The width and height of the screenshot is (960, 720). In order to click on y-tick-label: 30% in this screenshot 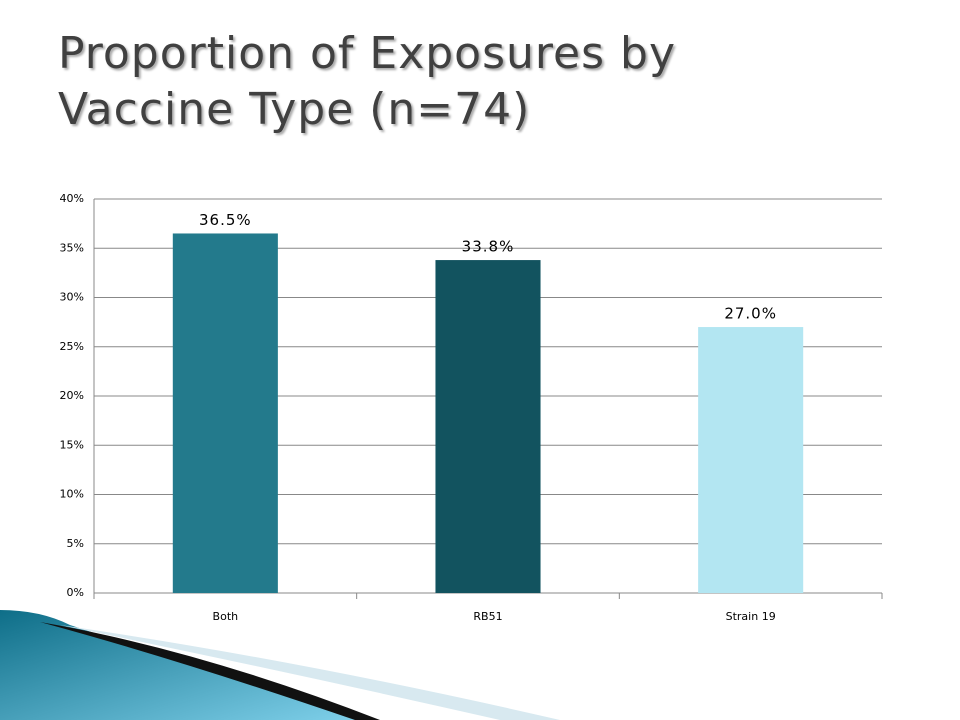, I will do `click(72, 297)`.